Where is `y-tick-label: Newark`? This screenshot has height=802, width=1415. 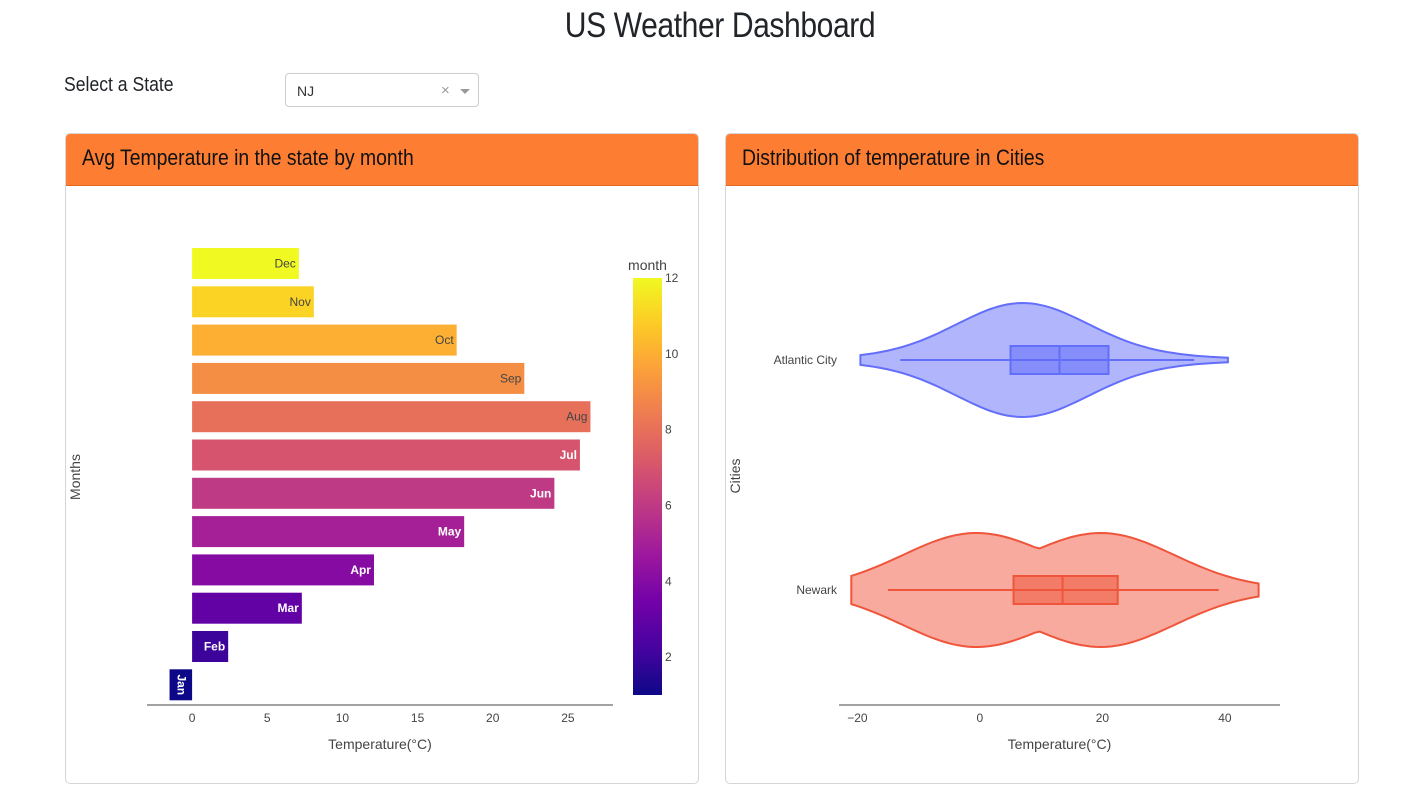
y-tick-label: Newark is located at coordinates (817, 590).